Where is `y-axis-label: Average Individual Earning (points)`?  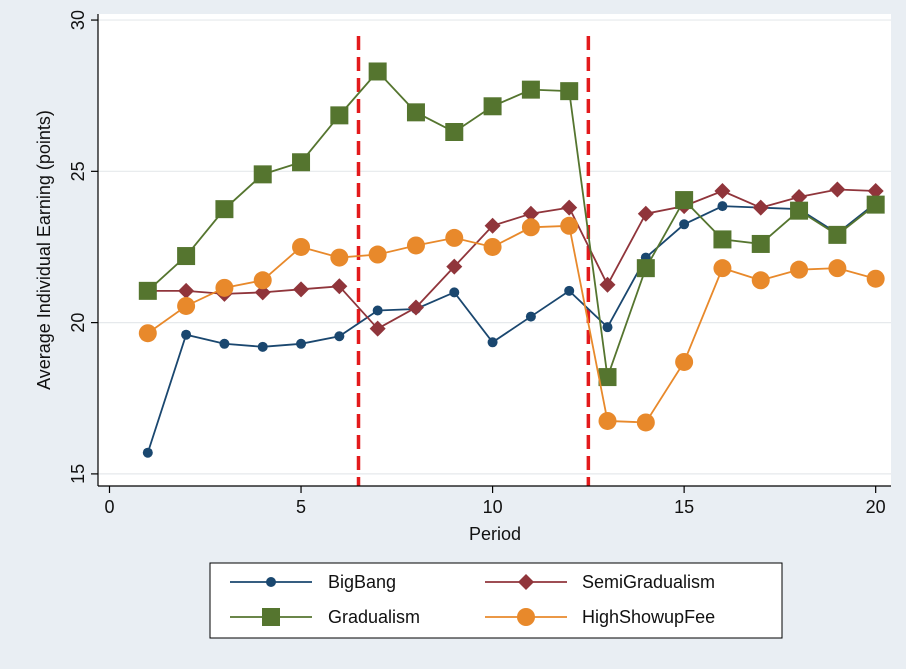
y-axis-label: Average Individual Earning (points) is located at coordinates (44, 250).